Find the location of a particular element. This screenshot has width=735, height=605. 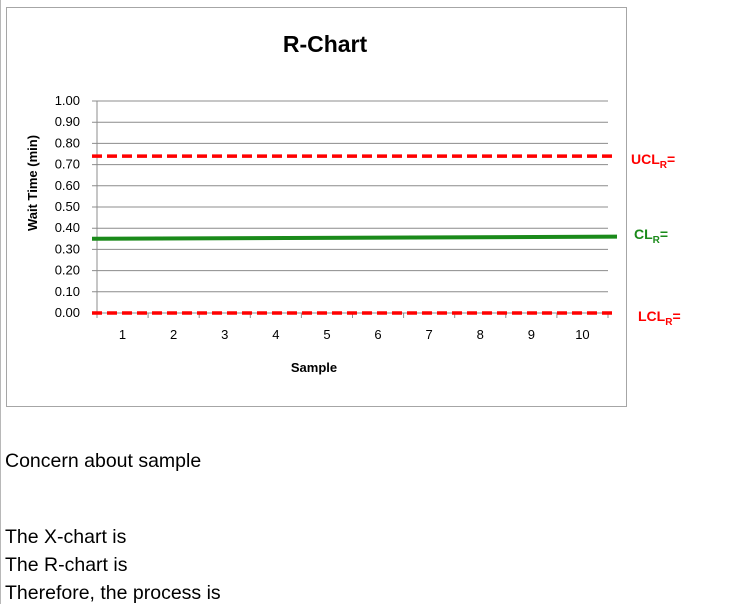

y-tick-label: 0.80 is located at coordinates (67, 142).